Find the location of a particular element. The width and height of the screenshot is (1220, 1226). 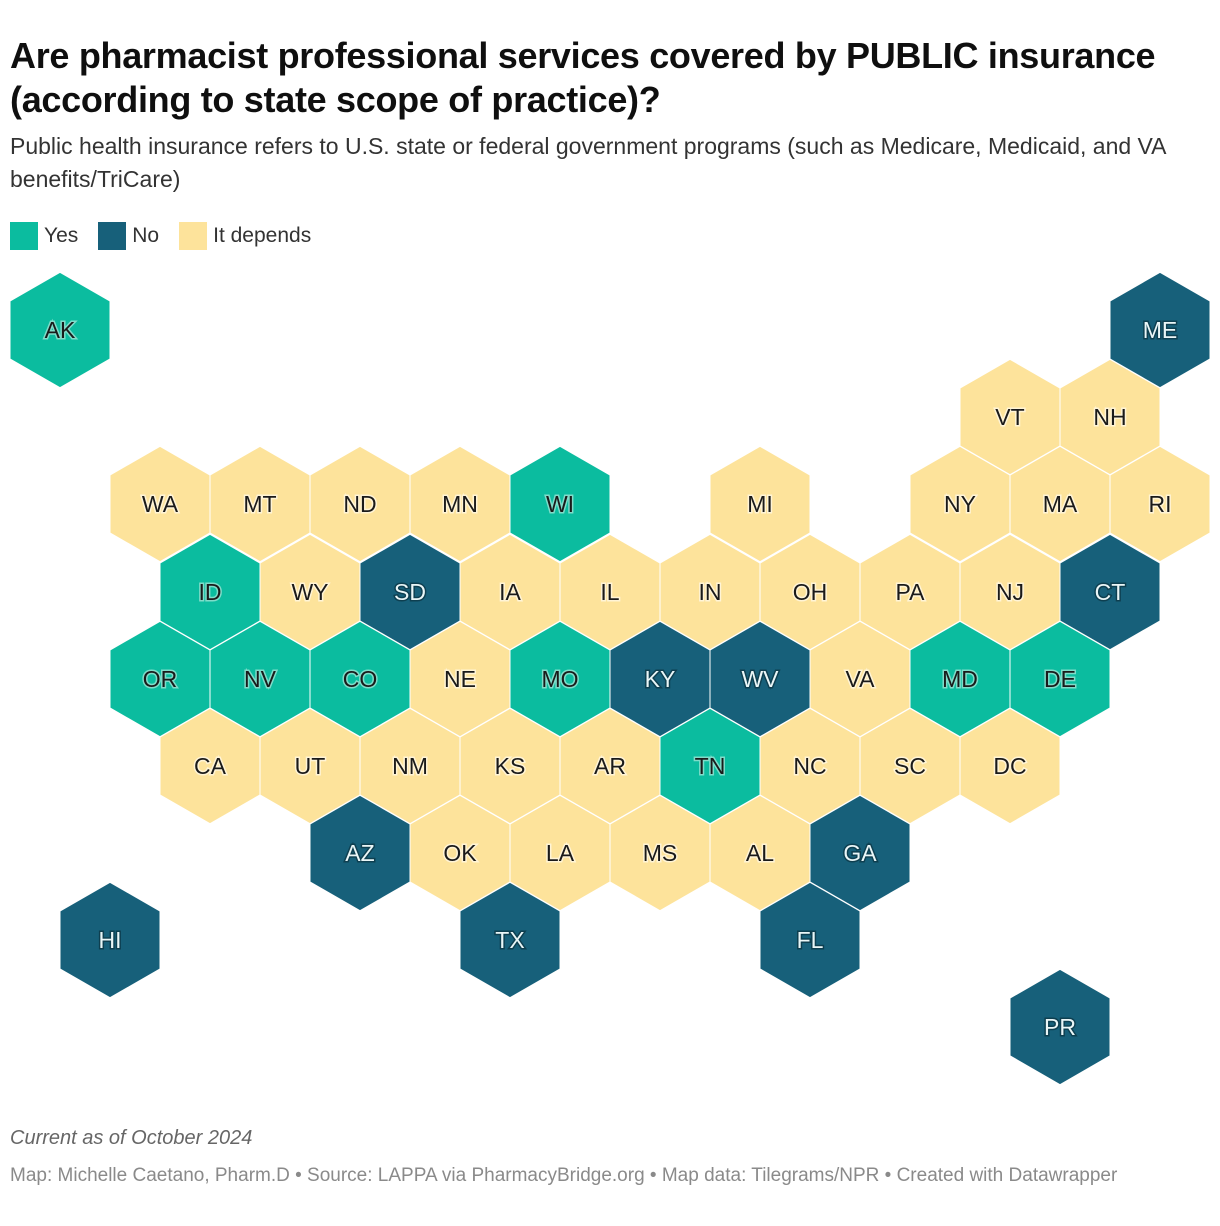

hex-tile-pa: PA is located at coordinates (910, 592).